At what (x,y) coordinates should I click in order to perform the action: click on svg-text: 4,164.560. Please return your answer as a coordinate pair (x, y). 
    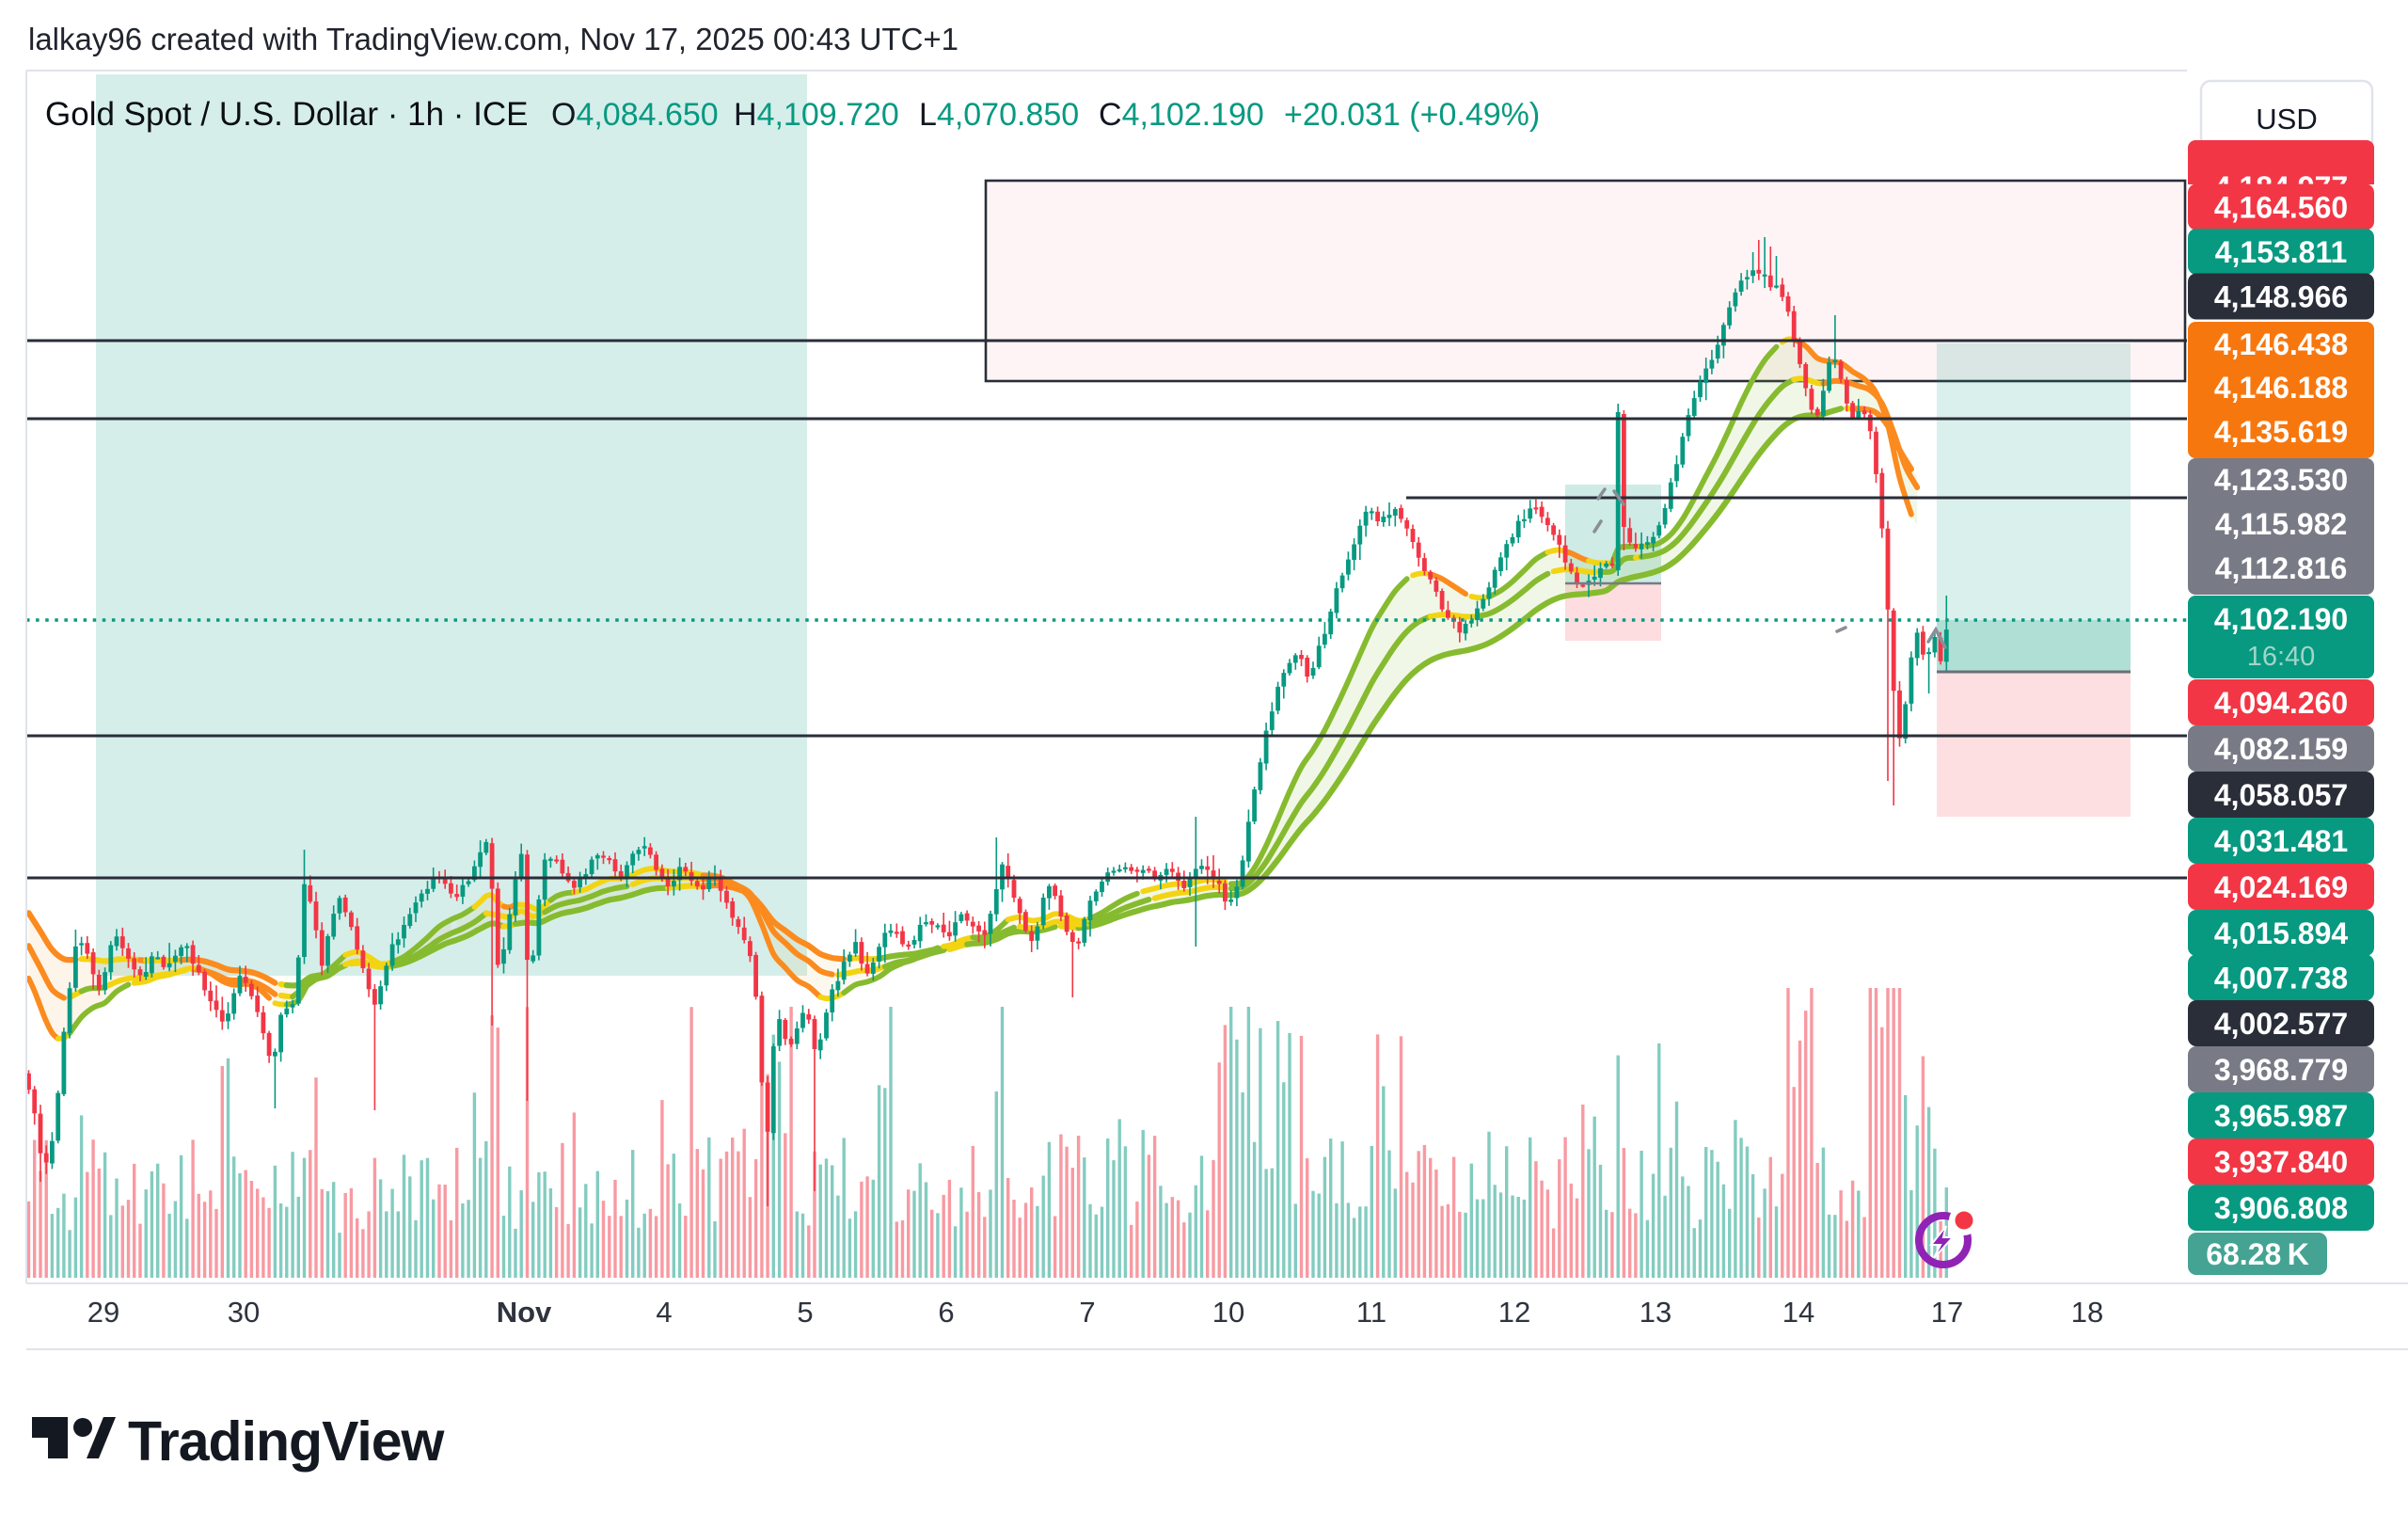
    Looking at the image, I should click on (2281, 208).